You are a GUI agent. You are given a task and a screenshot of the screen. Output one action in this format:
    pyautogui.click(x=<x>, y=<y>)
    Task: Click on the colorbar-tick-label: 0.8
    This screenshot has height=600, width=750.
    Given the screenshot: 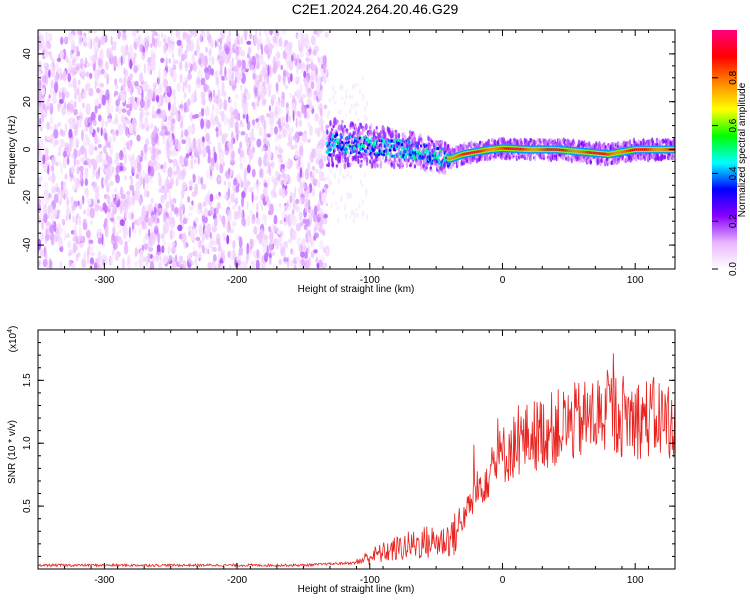 What is the action you would take?
    pyautogui.click(x=733, y=77)
    